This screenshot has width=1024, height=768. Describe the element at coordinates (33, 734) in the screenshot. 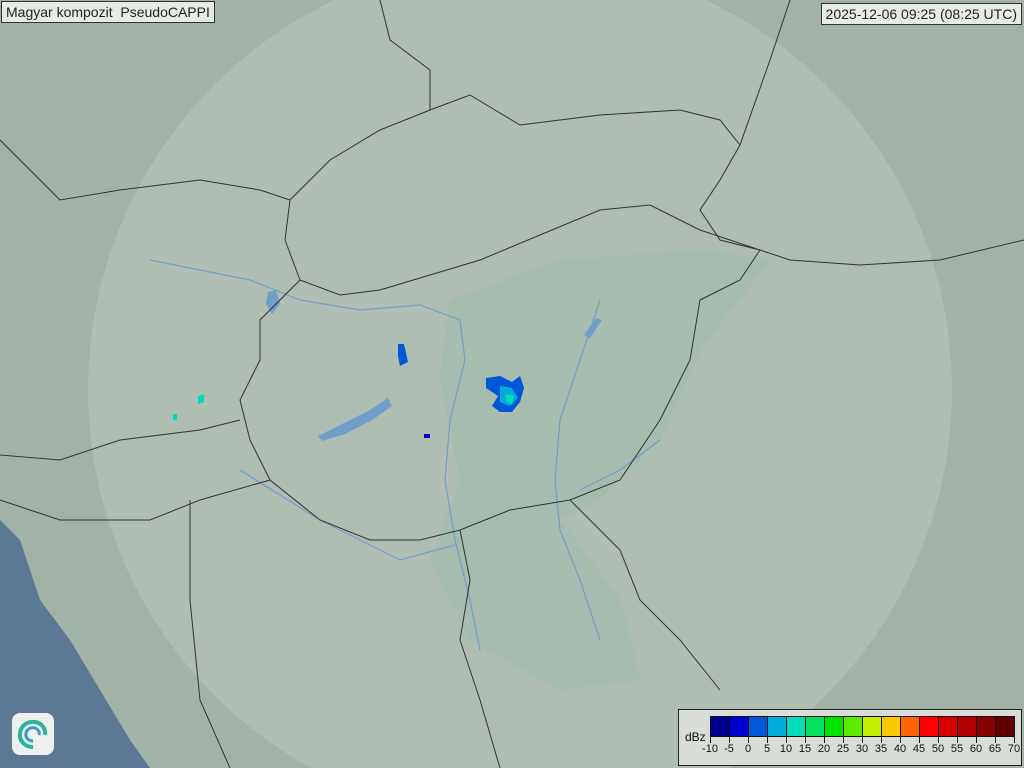

I see `swirl-logo-icon` at that location.